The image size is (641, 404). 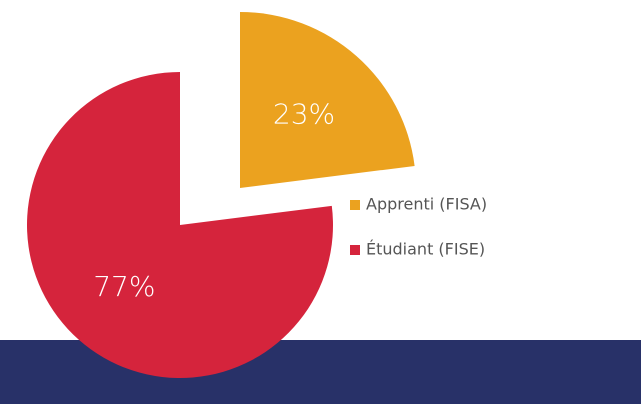 I want to click on legend-label: Étudiant (FISE), so click(x=425, y=249).